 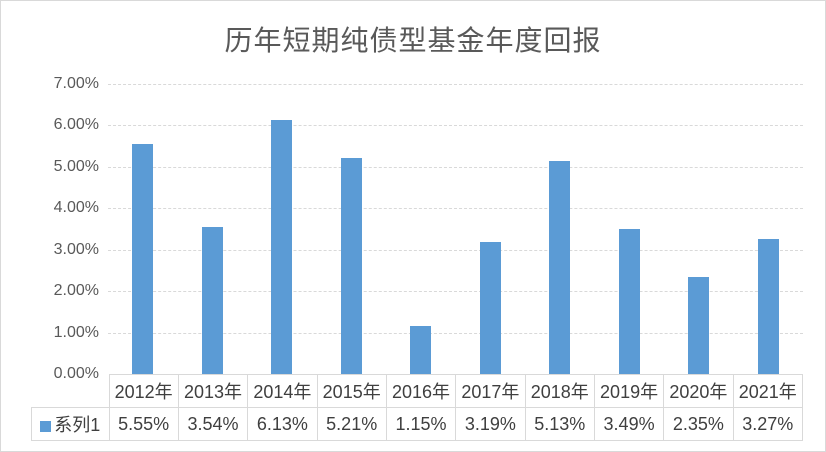 What do you see at coordinates (282, 424) in the screenshot?
I see `table-value-cell: 6.13%` at bounding box center [282, 424].